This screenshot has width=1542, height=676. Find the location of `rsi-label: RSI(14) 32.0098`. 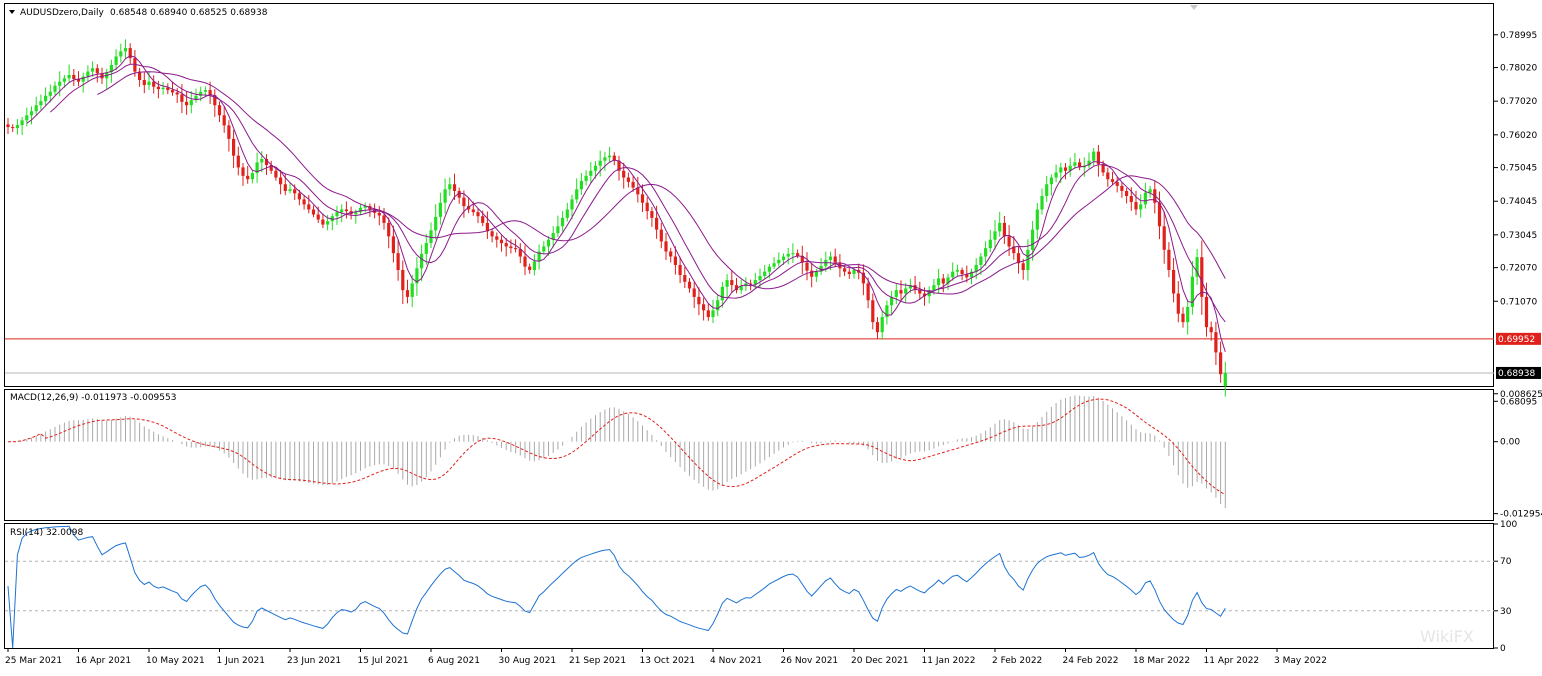

rsi-label: RSI(14) 32.0098 is located at coordinates (46, 533).